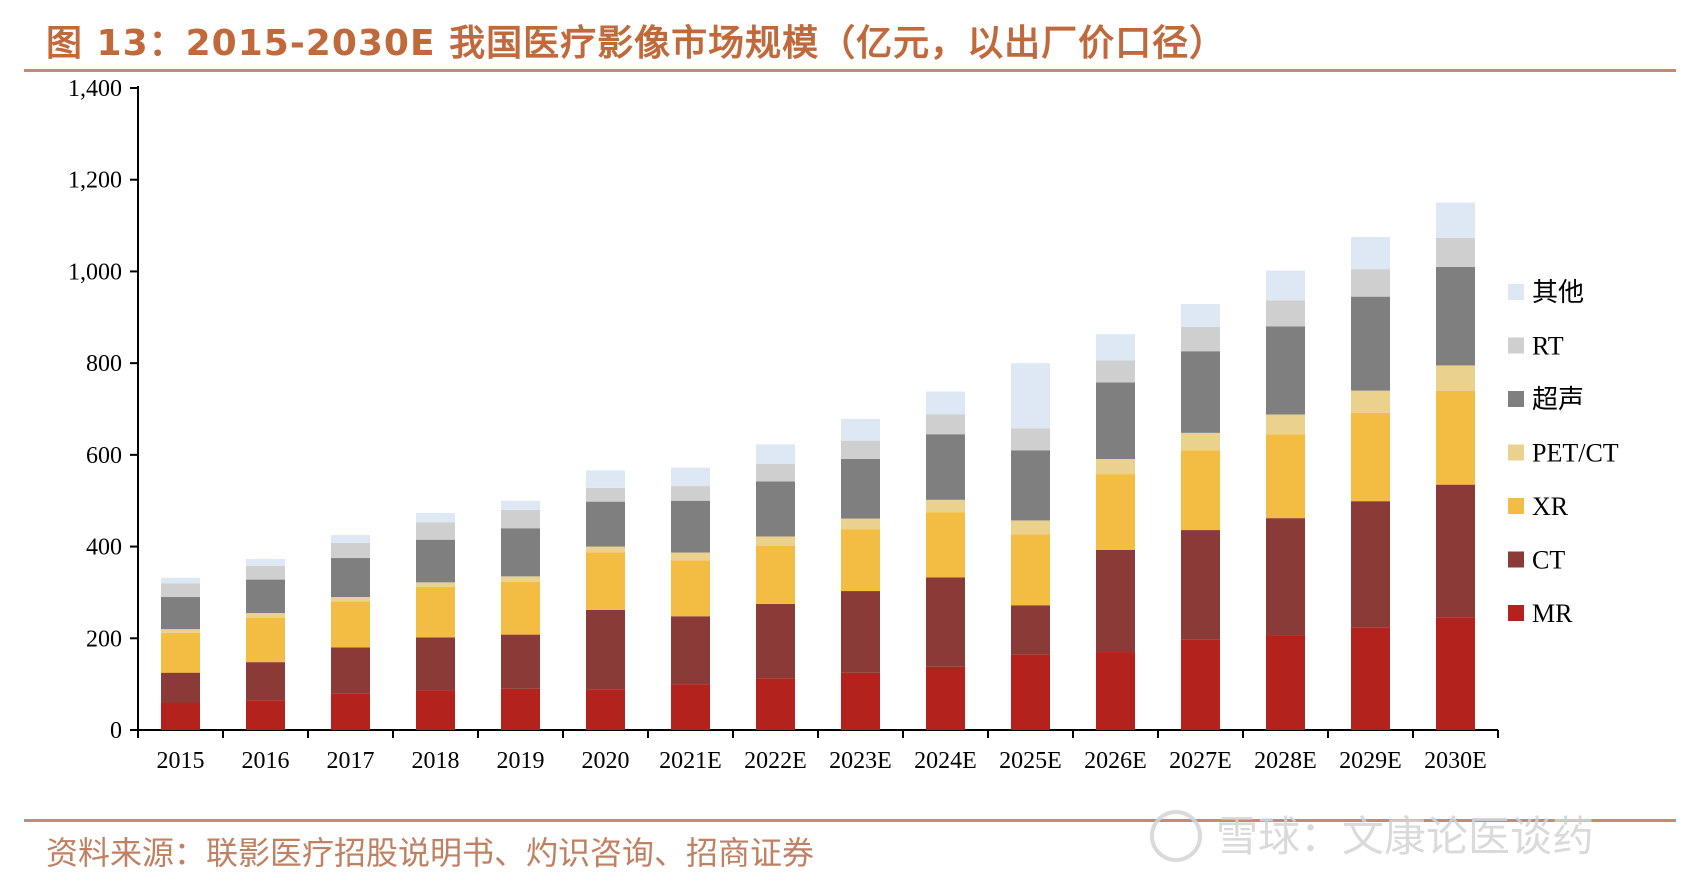  Describe the element at coordinates (1552, 613) in the screenshot. I see `legend-label: MR` at that location.